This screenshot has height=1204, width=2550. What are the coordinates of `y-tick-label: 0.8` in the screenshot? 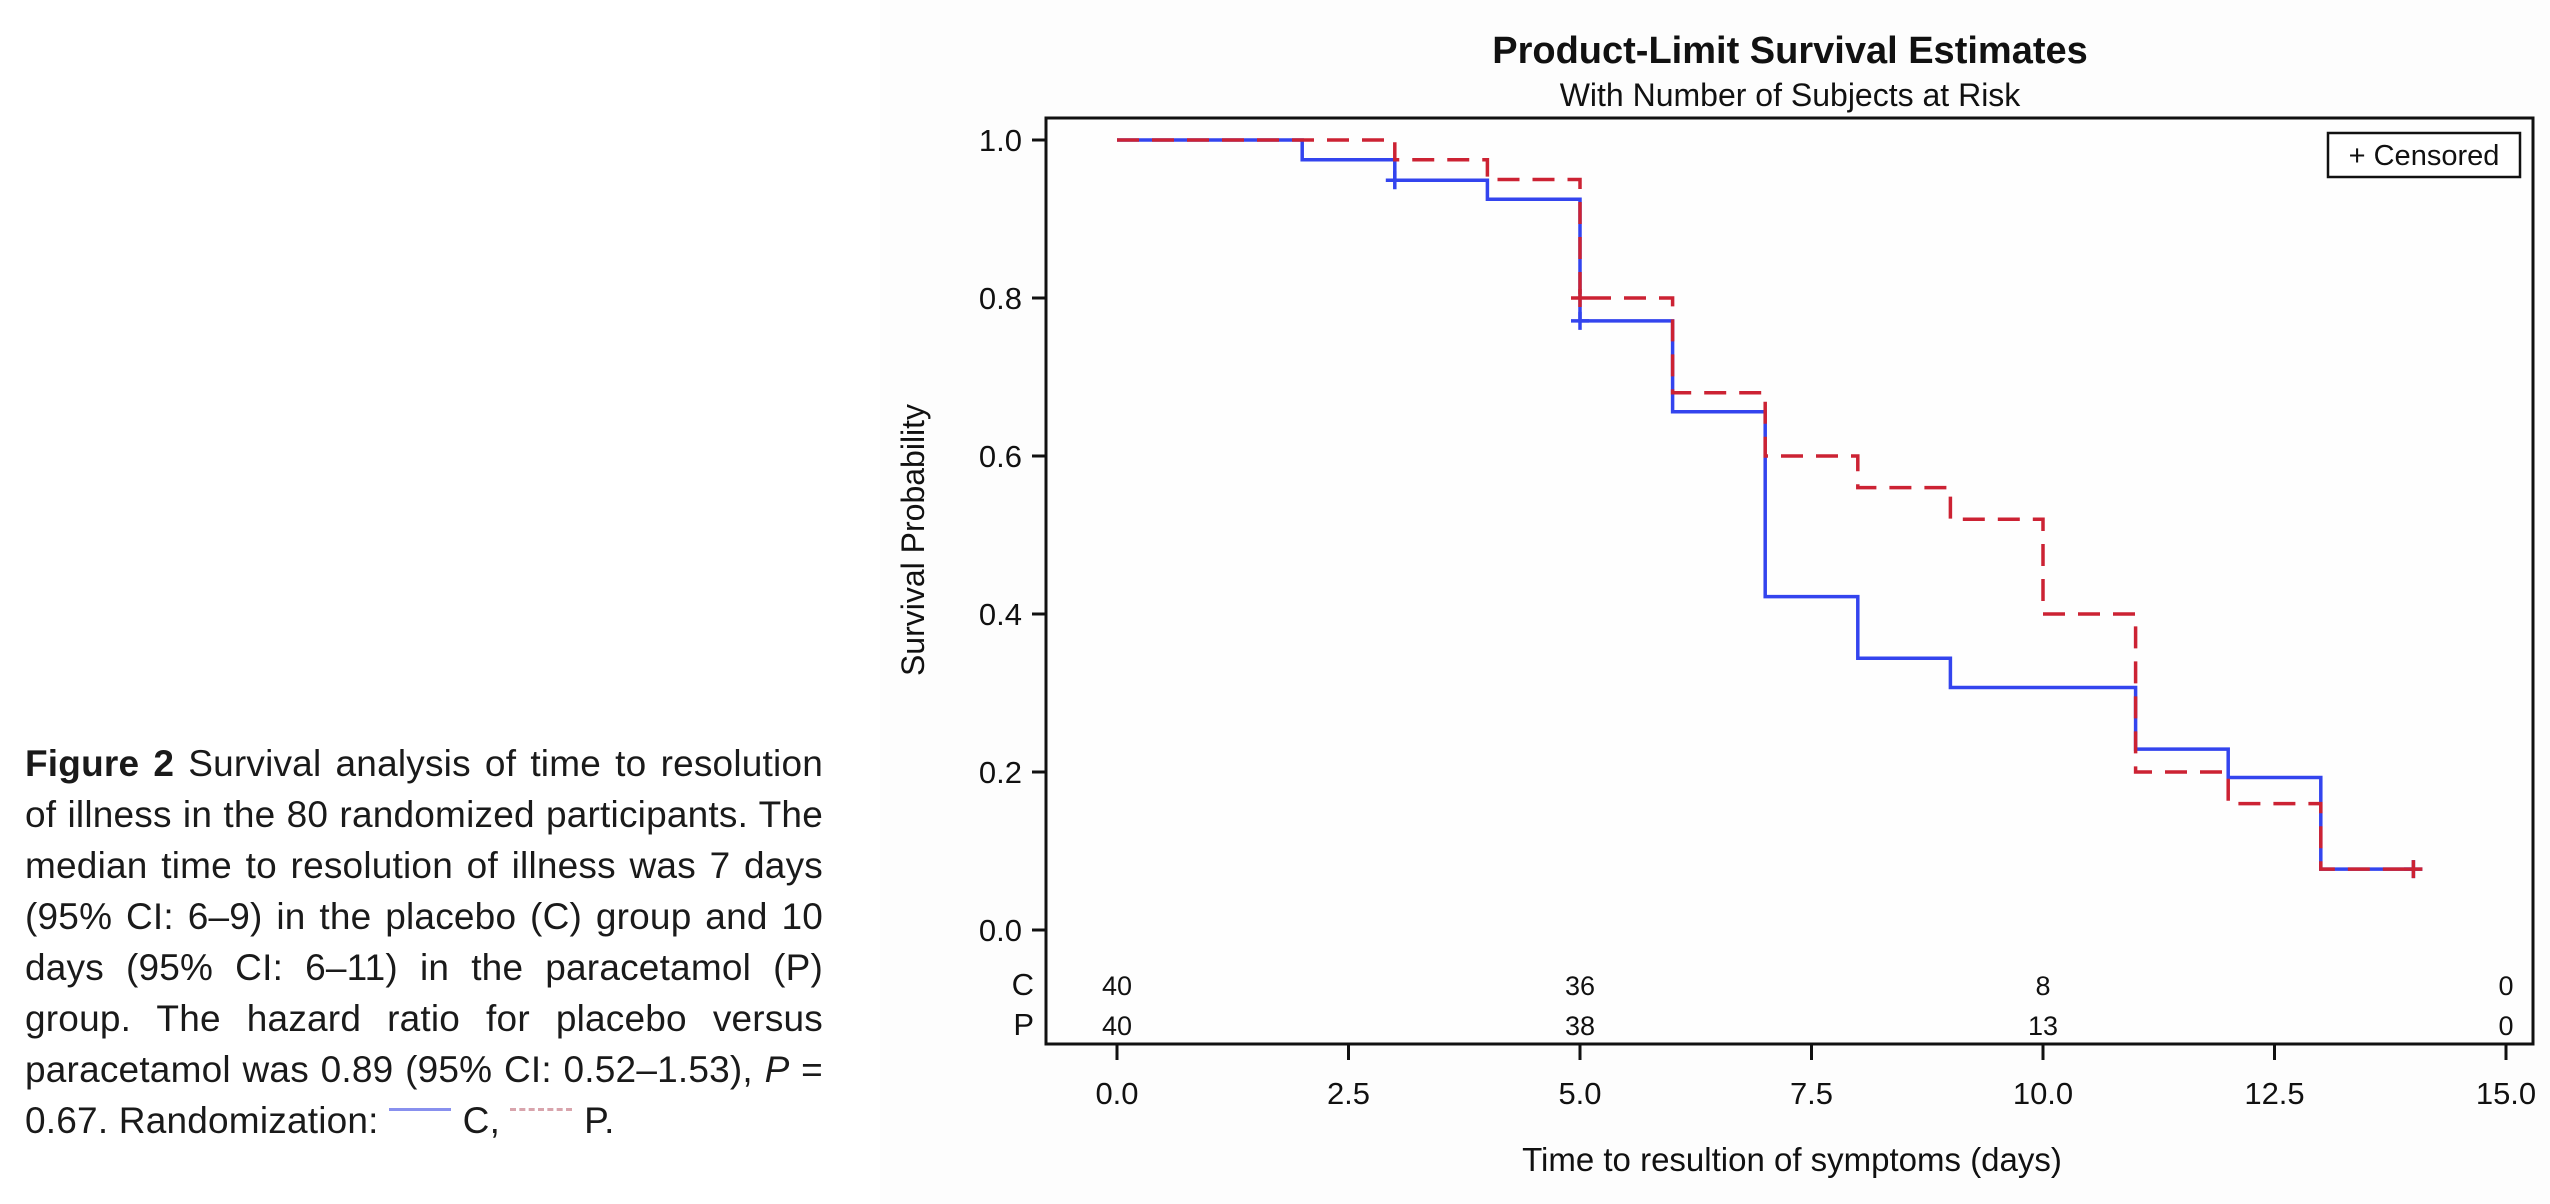 It's located at (1000, 298).